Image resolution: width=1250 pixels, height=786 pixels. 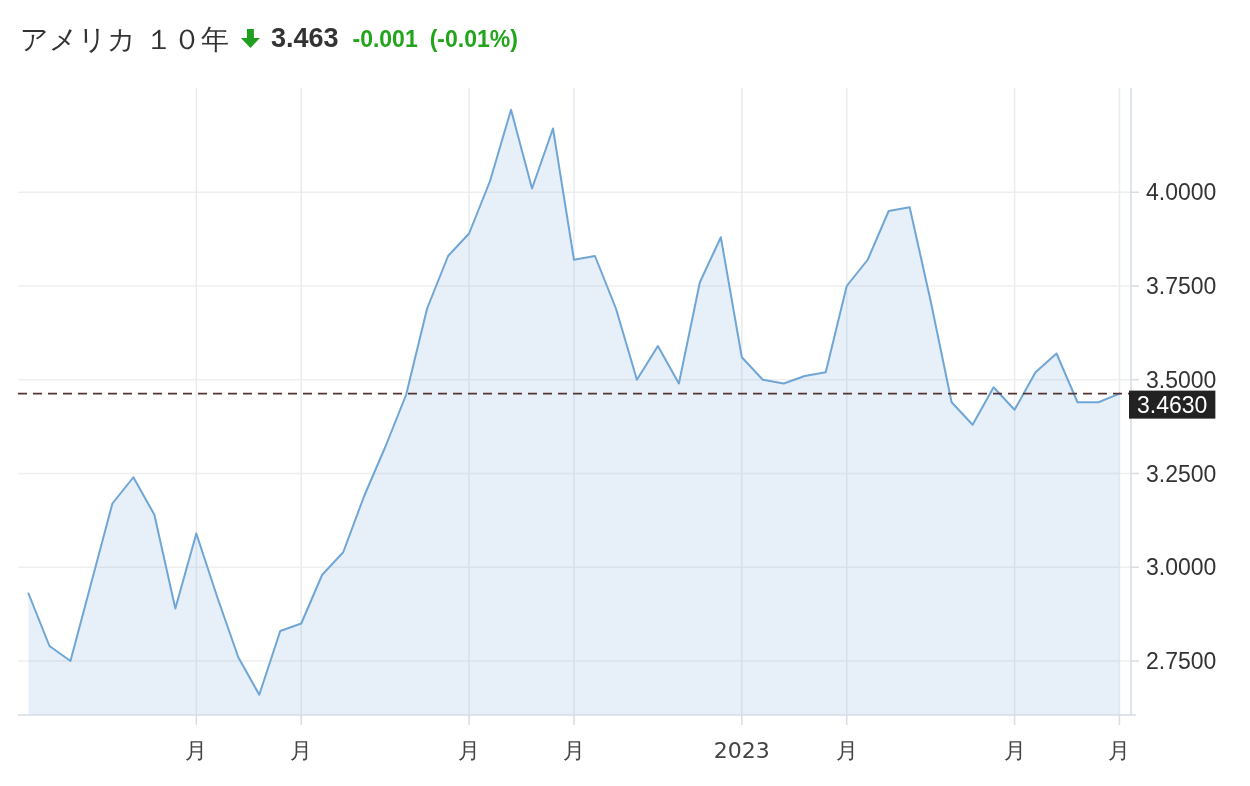 What do you see at coordinates (124, 39) in the screenshot?
I see `chart-title: アメリカ １０年` at bounding box center [124, 39].